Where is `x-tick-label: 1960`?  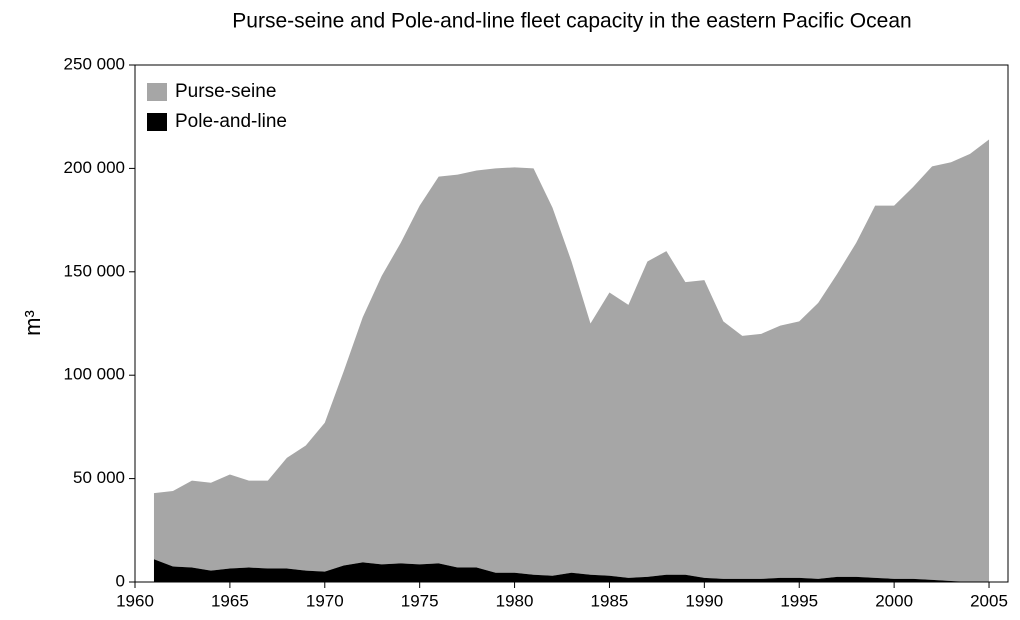
x-tick-label: 1960 is located at coordinates (135, 600).